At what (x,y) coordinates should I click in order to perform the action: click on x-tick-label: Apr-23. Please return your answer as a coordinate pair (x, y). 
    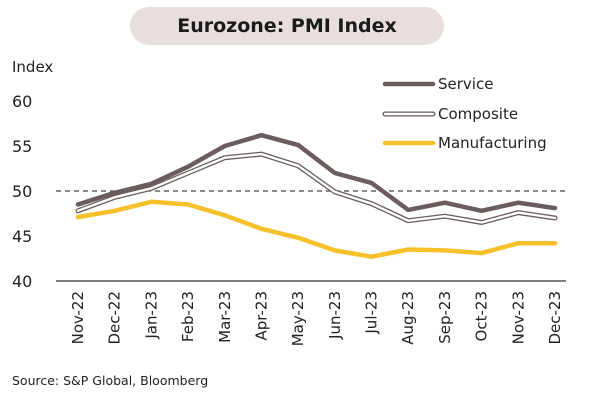
    Looking at the image, I should click on (261, 316).